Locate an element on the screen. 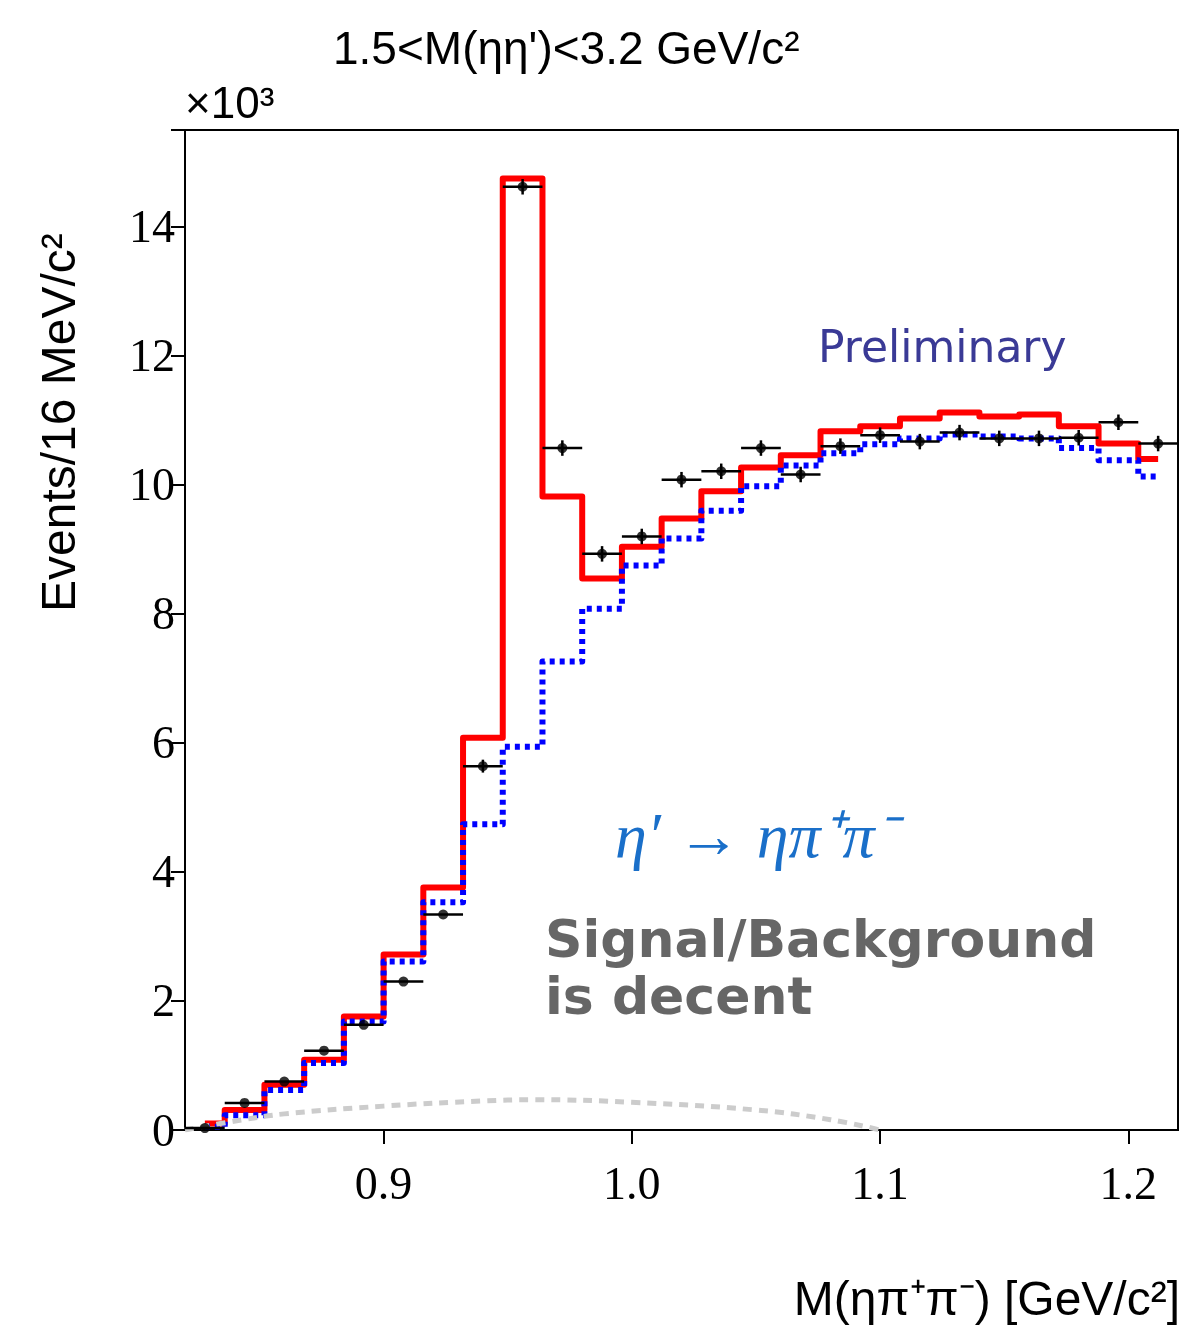 This screenshot has height=1329, width=1204. x-tick-label: 0.9 is located at coordinates (383, 1183).